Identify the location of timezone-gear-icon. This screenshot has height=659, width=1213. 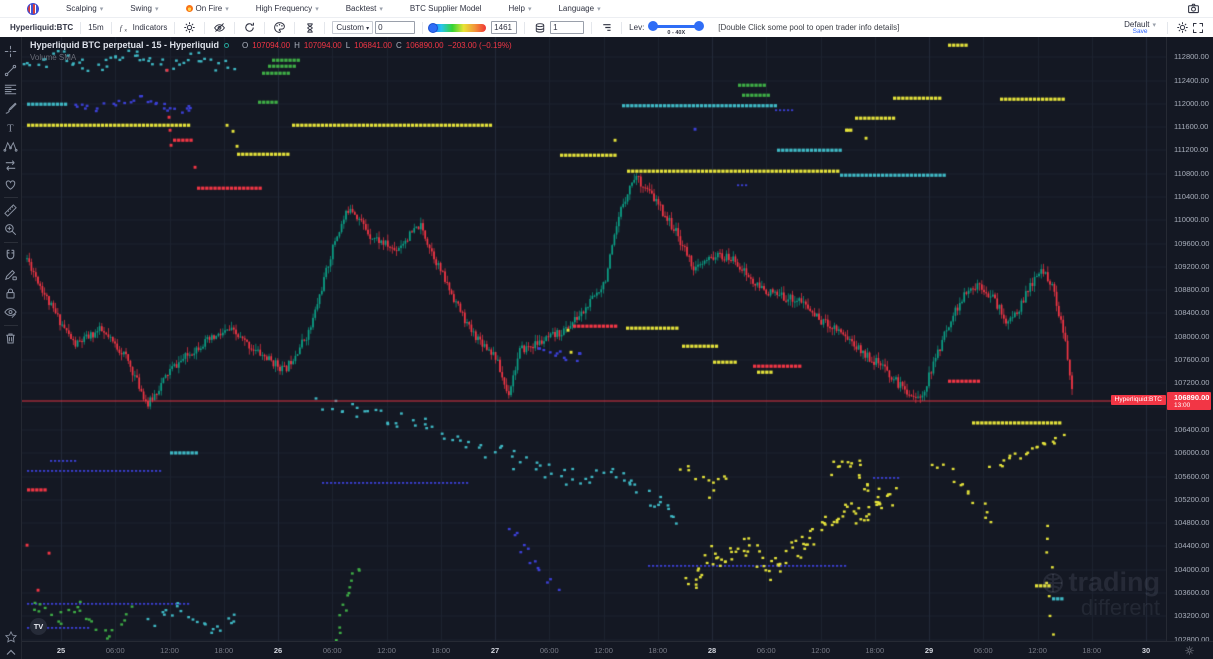
(1189, 650).